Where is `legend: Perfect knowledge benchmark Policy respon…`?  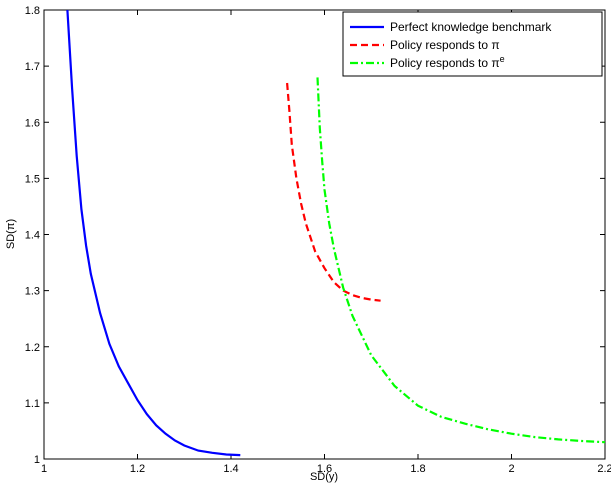 legend: Perfect knowledge benchmark Policy respon… is located at coordinates (472, 44).